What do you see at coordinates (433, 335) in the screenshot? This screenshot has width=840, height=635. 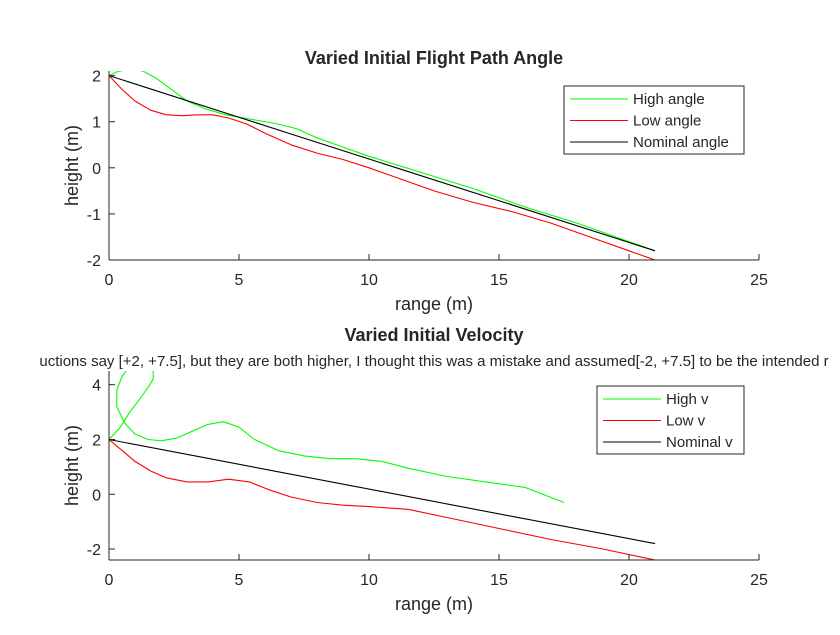 I see `chart-title: Varied Initial Velocity` at bounding box center [433, 335].